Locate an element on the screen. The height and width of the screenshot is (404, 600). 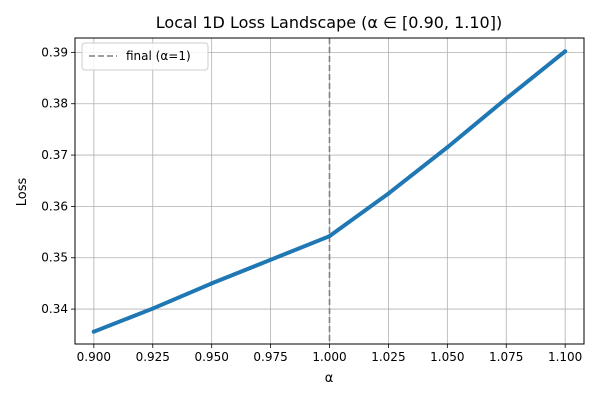
x-axis-label: α is located at coordinates (329, 378).